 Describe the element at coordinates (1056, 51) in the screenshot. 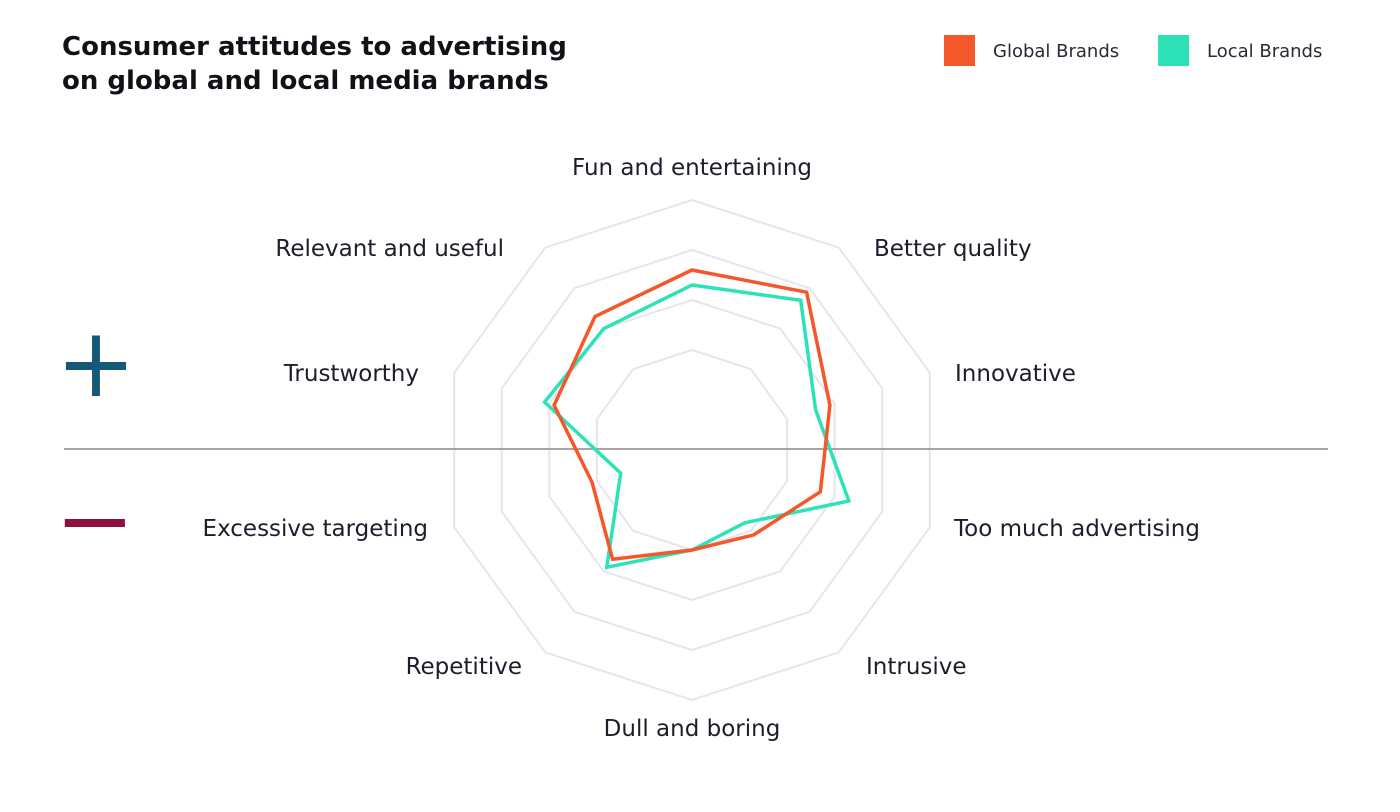

I see `legend-label-global-brands: Global Brands` at that location.